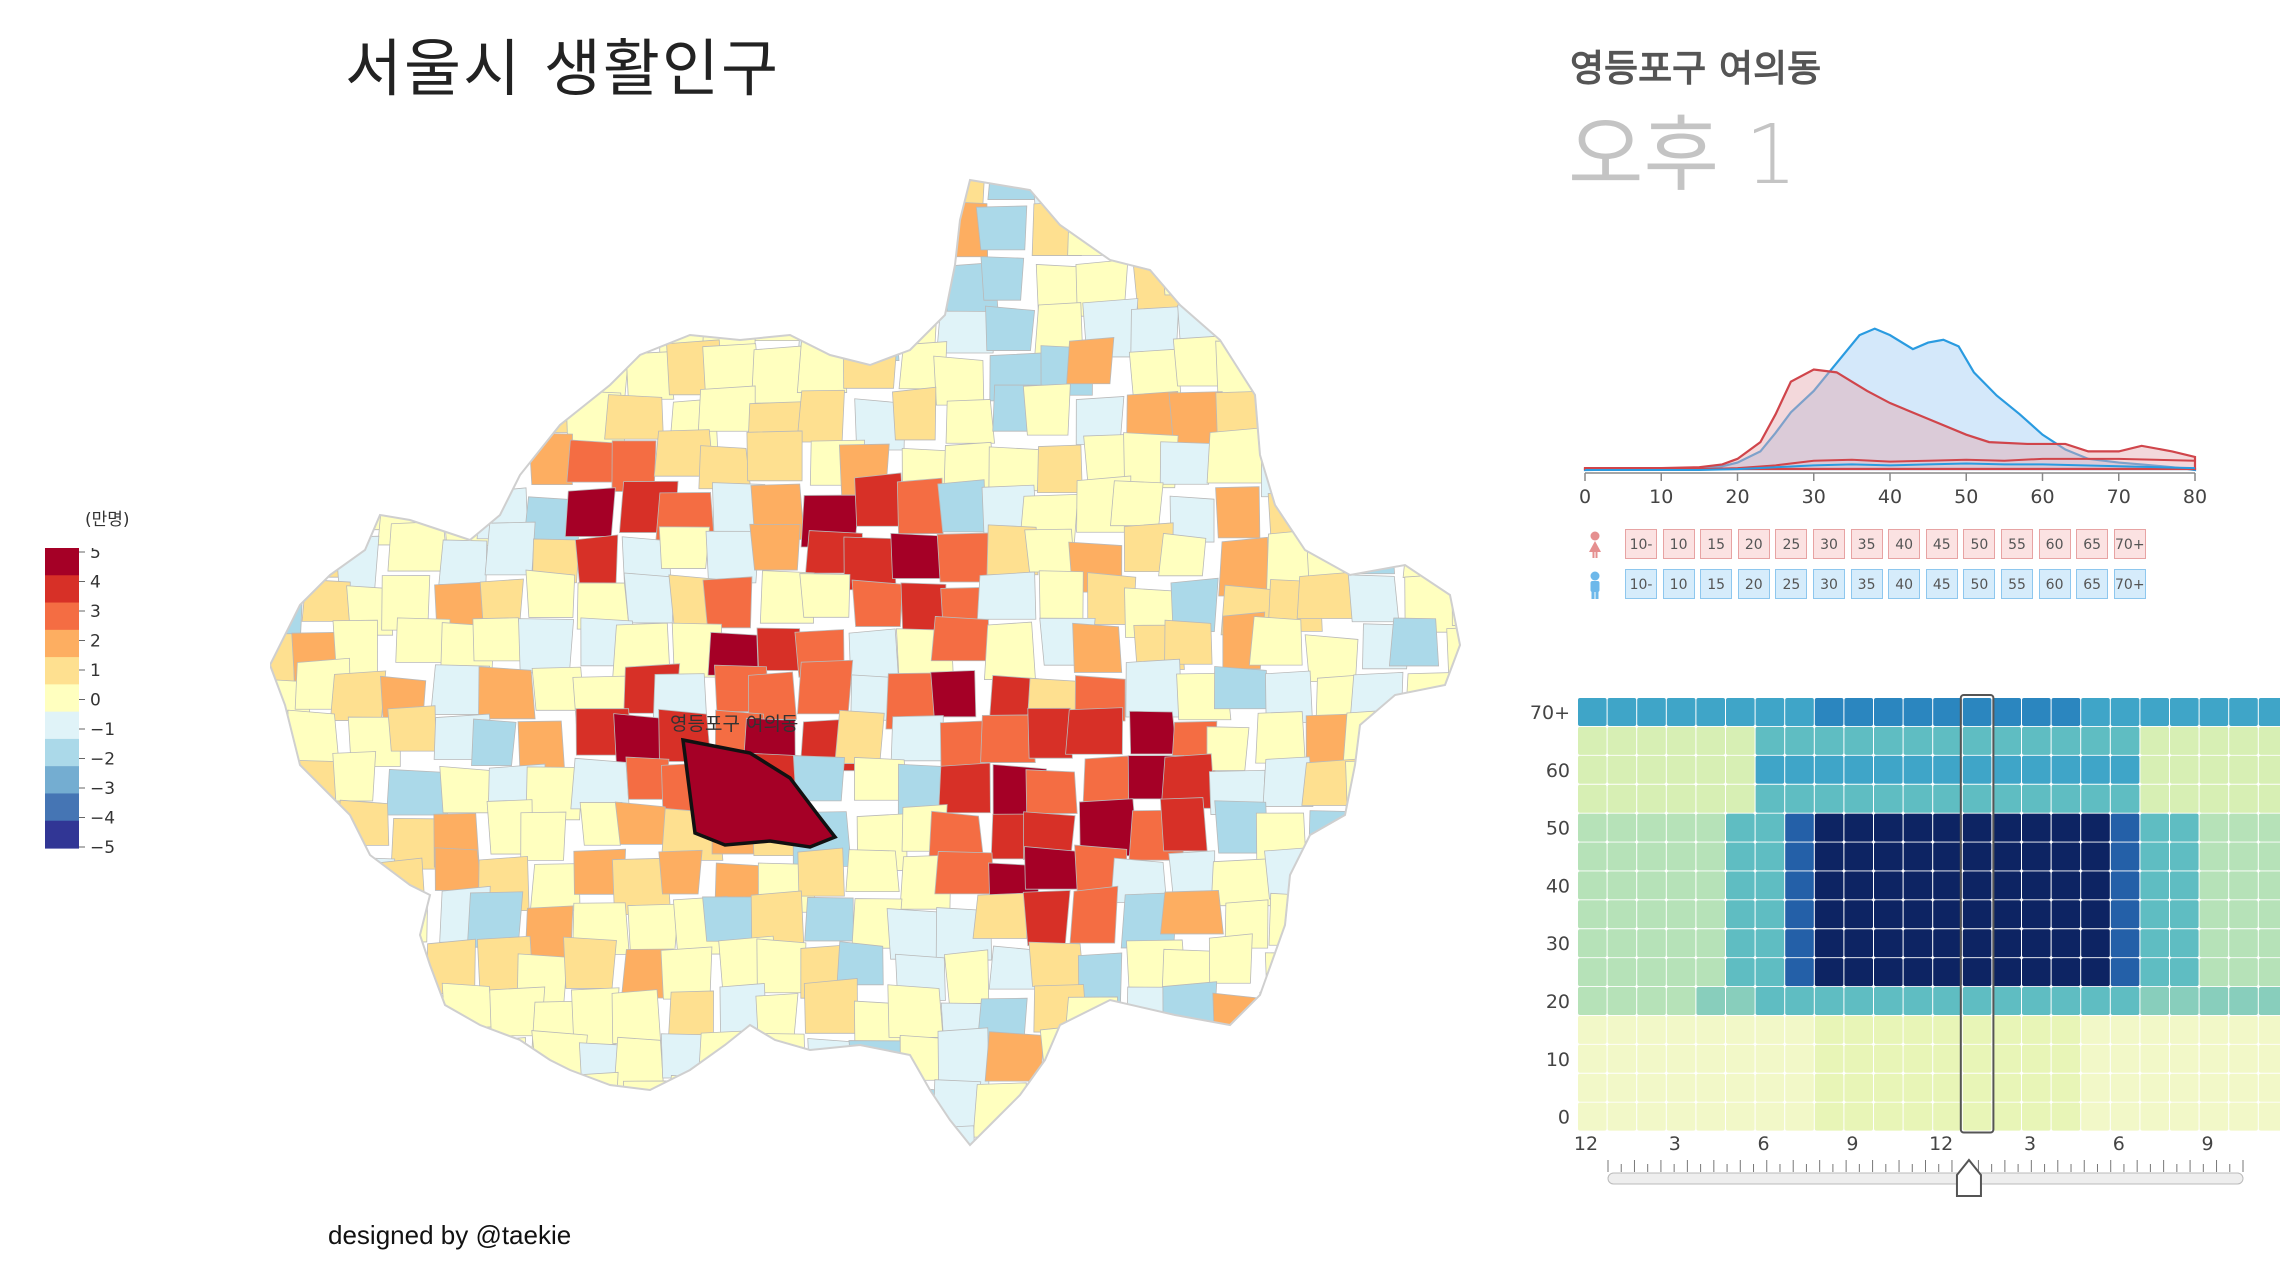 The height and width of the screenshot is (1262, 2292). Describe the element at coordinates (1641, 544) in the screenshot. I see `female-age-button: 10-` at that location.